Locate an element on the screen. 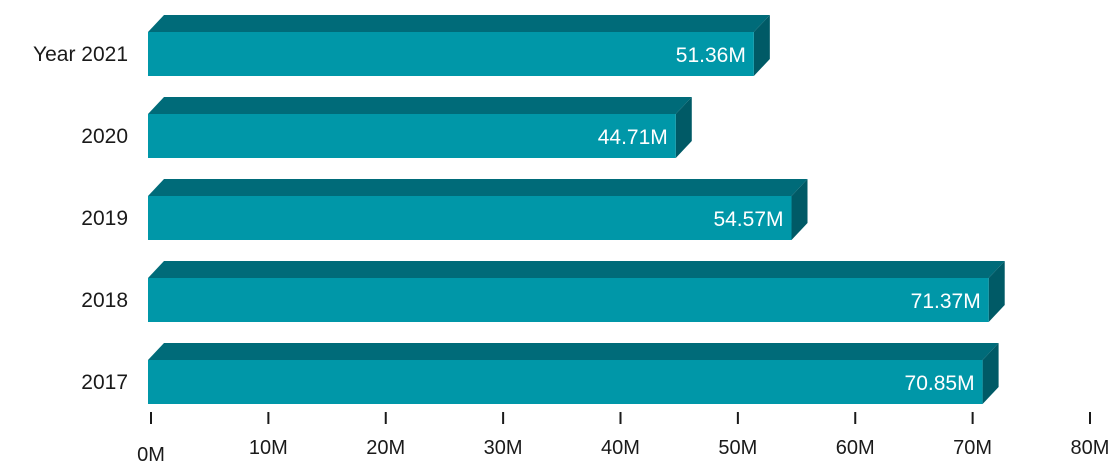 The height and width of the screenshot is (469, 1119). x-tick-label: 20M is located at coordinates (385, 448).